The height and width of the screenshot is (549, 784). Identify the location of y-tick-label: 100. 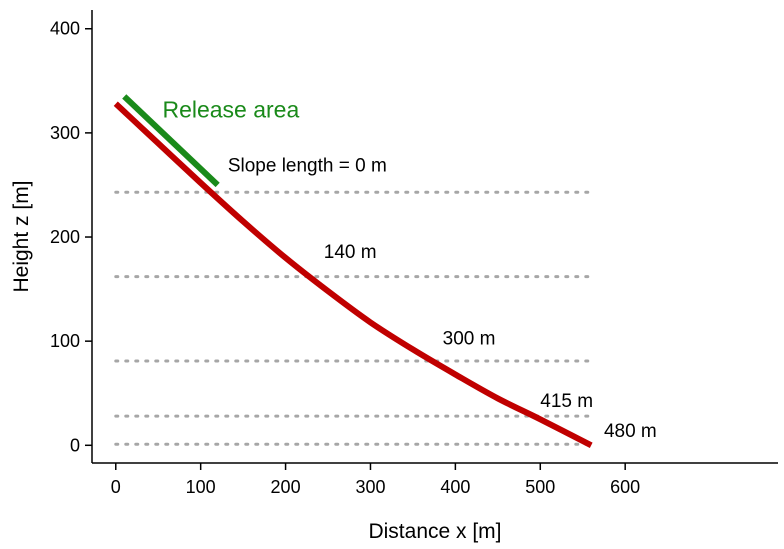
(65, 341).